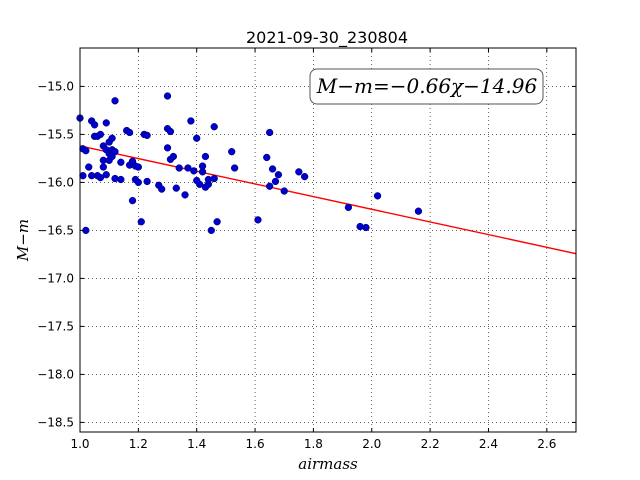 The height and width of the screenshot is (480, 640). I want to click on x-tick-label: 1.6, so click(255, 444).